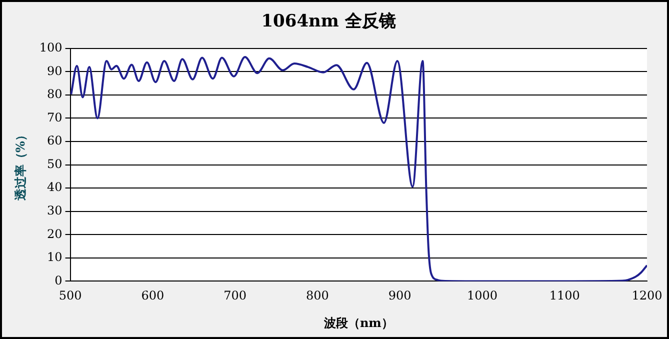  What do you see at coordinates (70, 295) in the screenshot?
I see `x-tick-label: 500` at bounding box center [70, 295].